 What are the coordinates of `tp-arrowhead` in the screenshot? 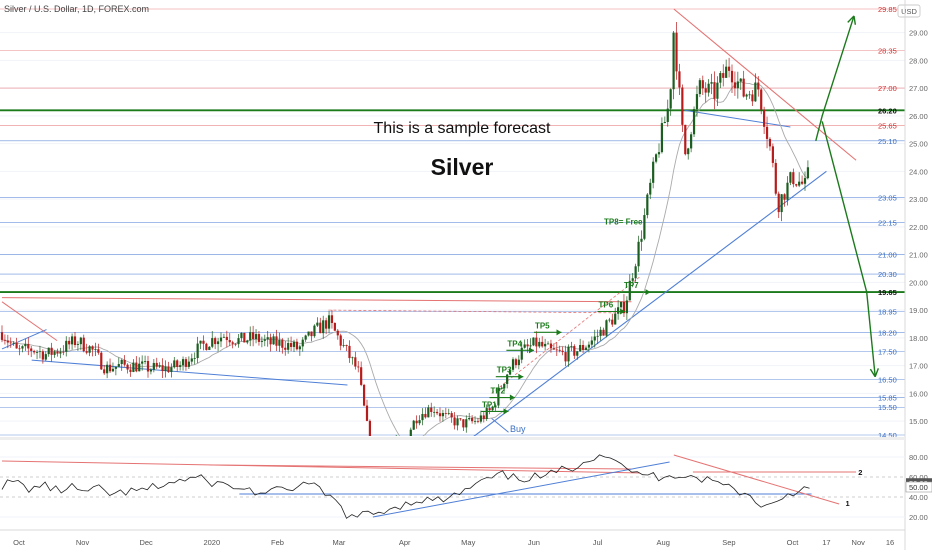 It's located at (648, 292).